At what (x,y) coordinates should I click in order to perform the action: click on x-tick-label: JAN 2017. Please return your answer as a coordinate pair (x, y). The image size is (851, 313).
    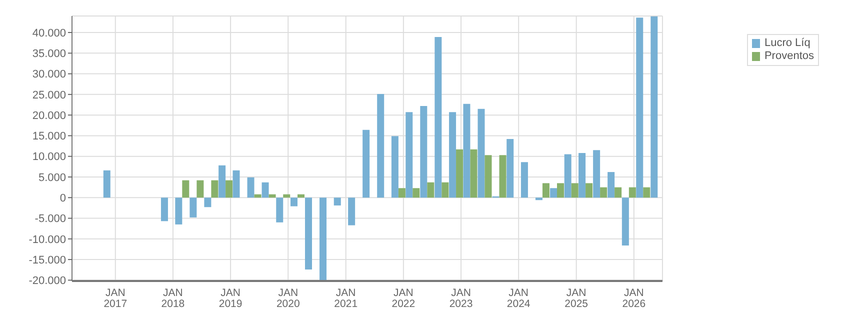
    Looking at the image, I should click on (116, 298).